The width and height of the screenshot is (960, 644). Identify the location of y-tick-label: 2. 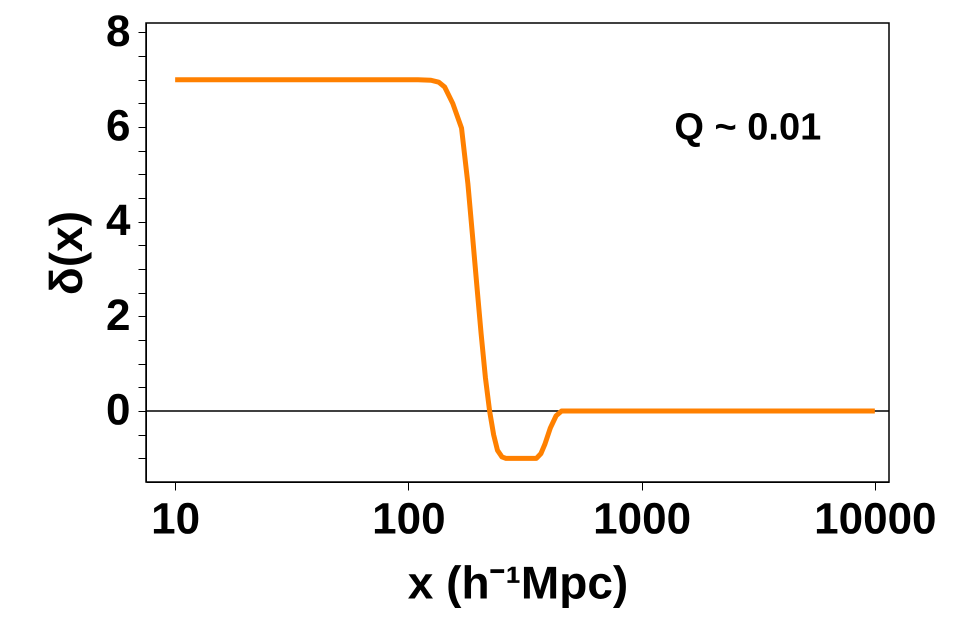
(118, 315).